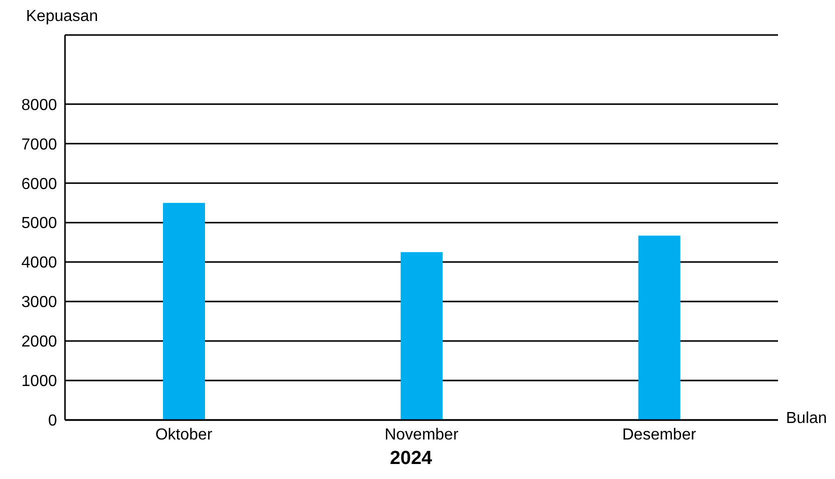  Describe the element at coordinates (62, 17) in the screenshot. I see `y-axis-title: Kepuasan` at that location.